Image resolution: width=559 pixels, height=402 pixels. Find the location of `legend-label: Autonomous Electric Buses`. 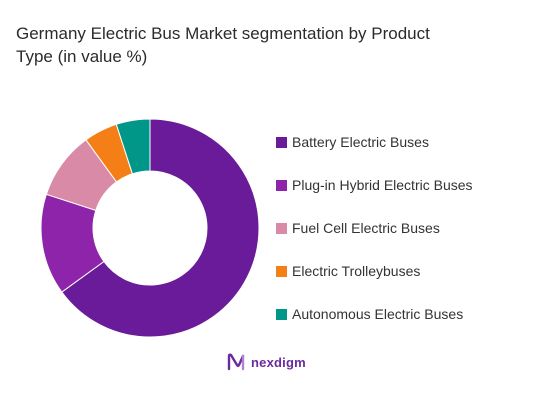

legend-label: Autonomous Electric Buses is located at coordinates (378, 314).